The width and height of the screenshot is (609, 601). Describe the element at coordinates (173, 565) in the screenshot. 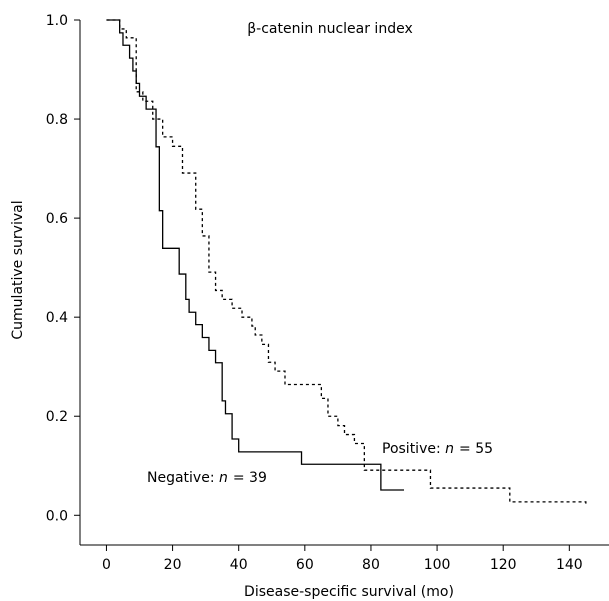

I see `x-tick-label: 20` at that location.